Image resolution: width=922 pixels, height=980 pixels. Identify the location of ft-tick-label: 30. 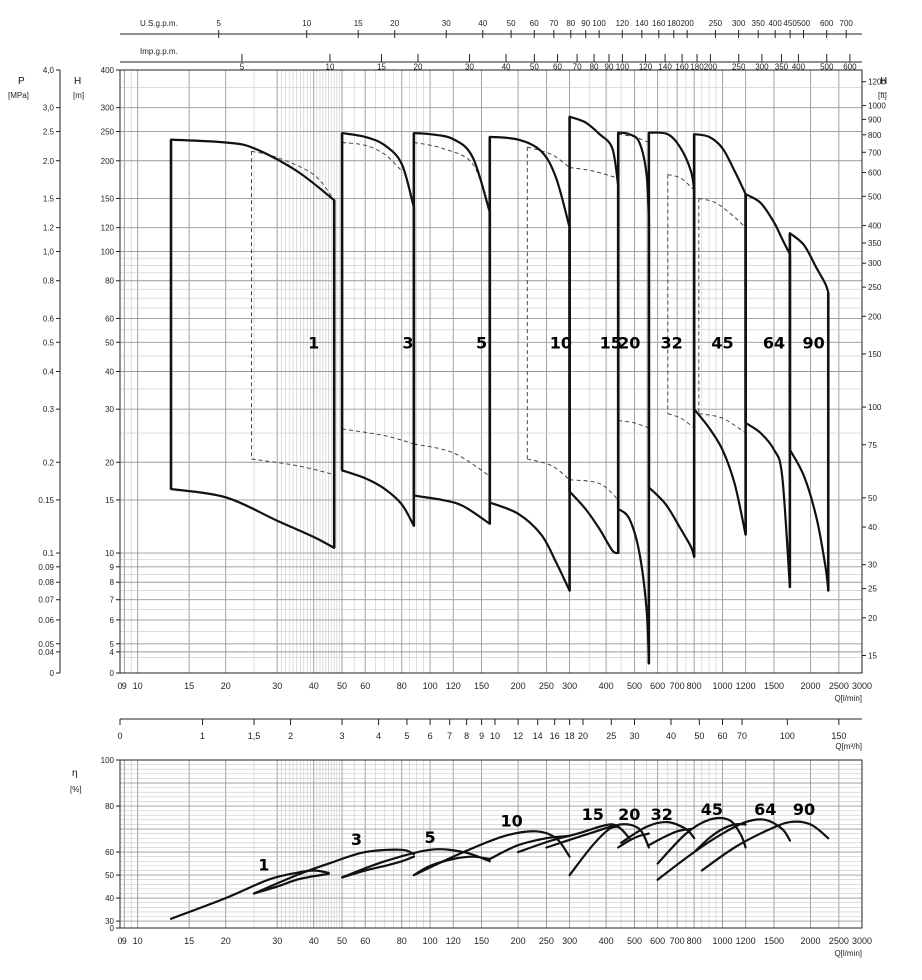
(872, 565).